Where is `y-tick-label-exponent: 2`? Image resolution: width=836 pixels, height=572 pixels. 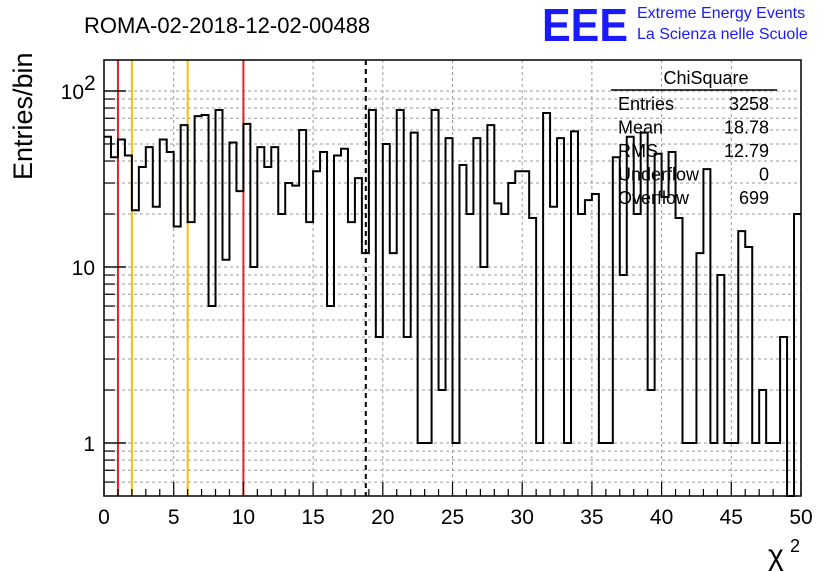 y-tick-label-exponent: 2 is located at coordinates (90, 83).